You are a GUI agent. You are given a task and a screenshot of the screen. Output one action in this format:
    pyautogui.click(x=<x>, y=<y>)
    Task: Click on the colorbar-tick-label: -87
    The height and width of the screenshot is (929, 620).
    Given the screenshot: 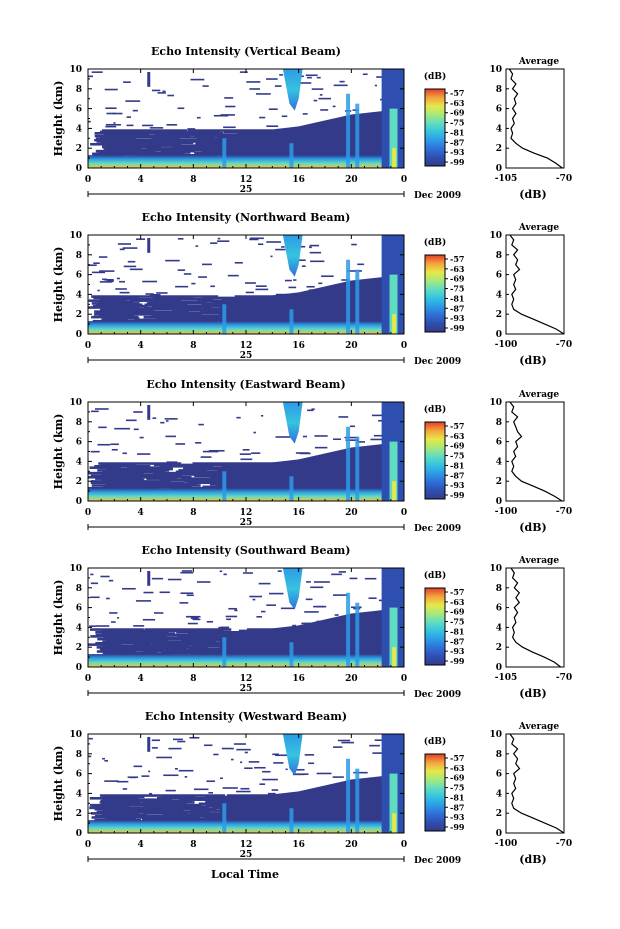 What is the action you would take?
    pyautogui.click(x=457, y=475)
    